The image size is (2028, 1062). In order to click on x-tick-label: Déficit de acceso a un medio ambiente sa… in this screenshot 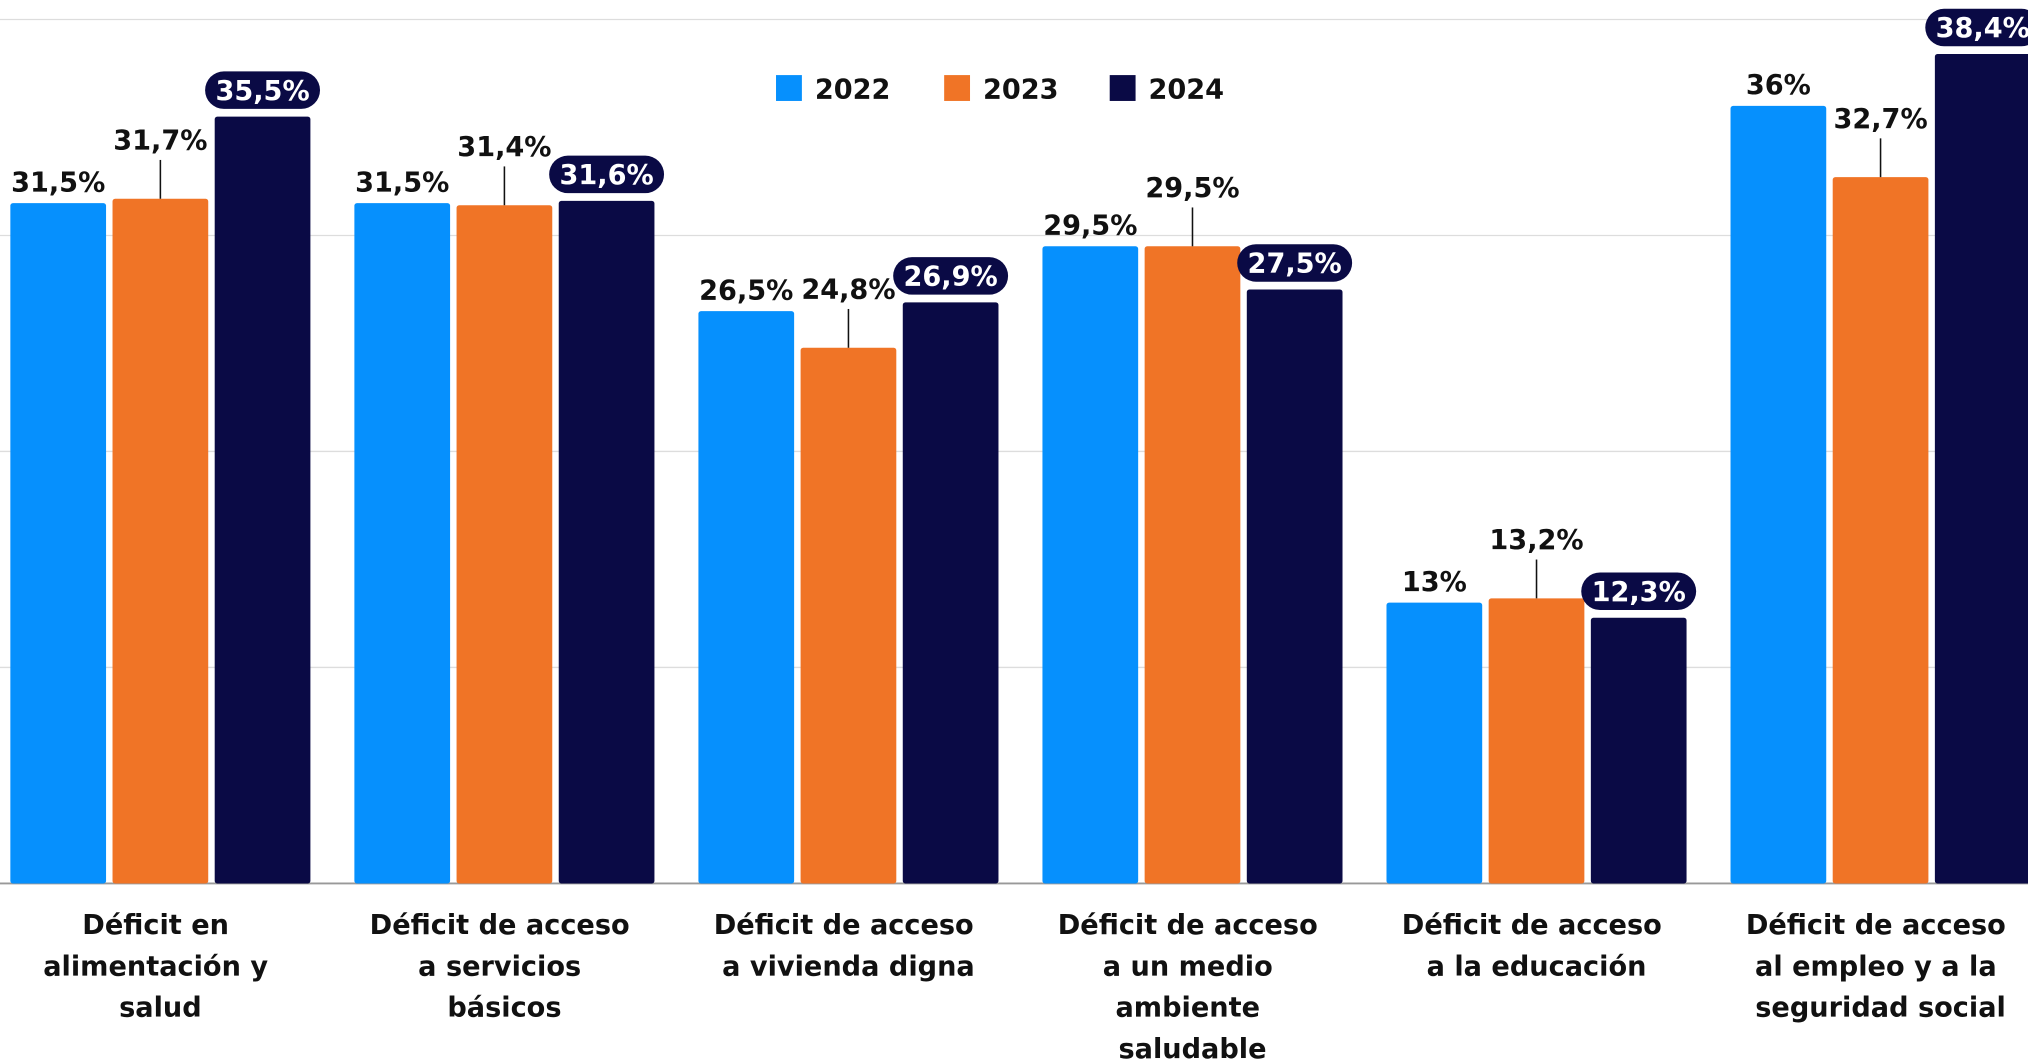, I will do `click(1192, 986)`.